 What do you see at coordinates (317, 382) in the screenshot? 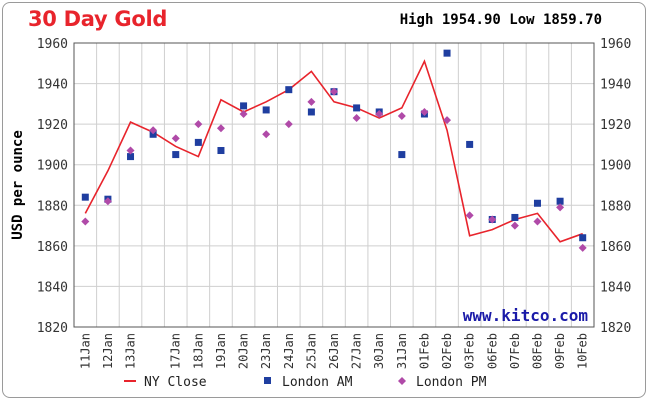
I see `legend-label: London AM` at bounding box center [317, 382].